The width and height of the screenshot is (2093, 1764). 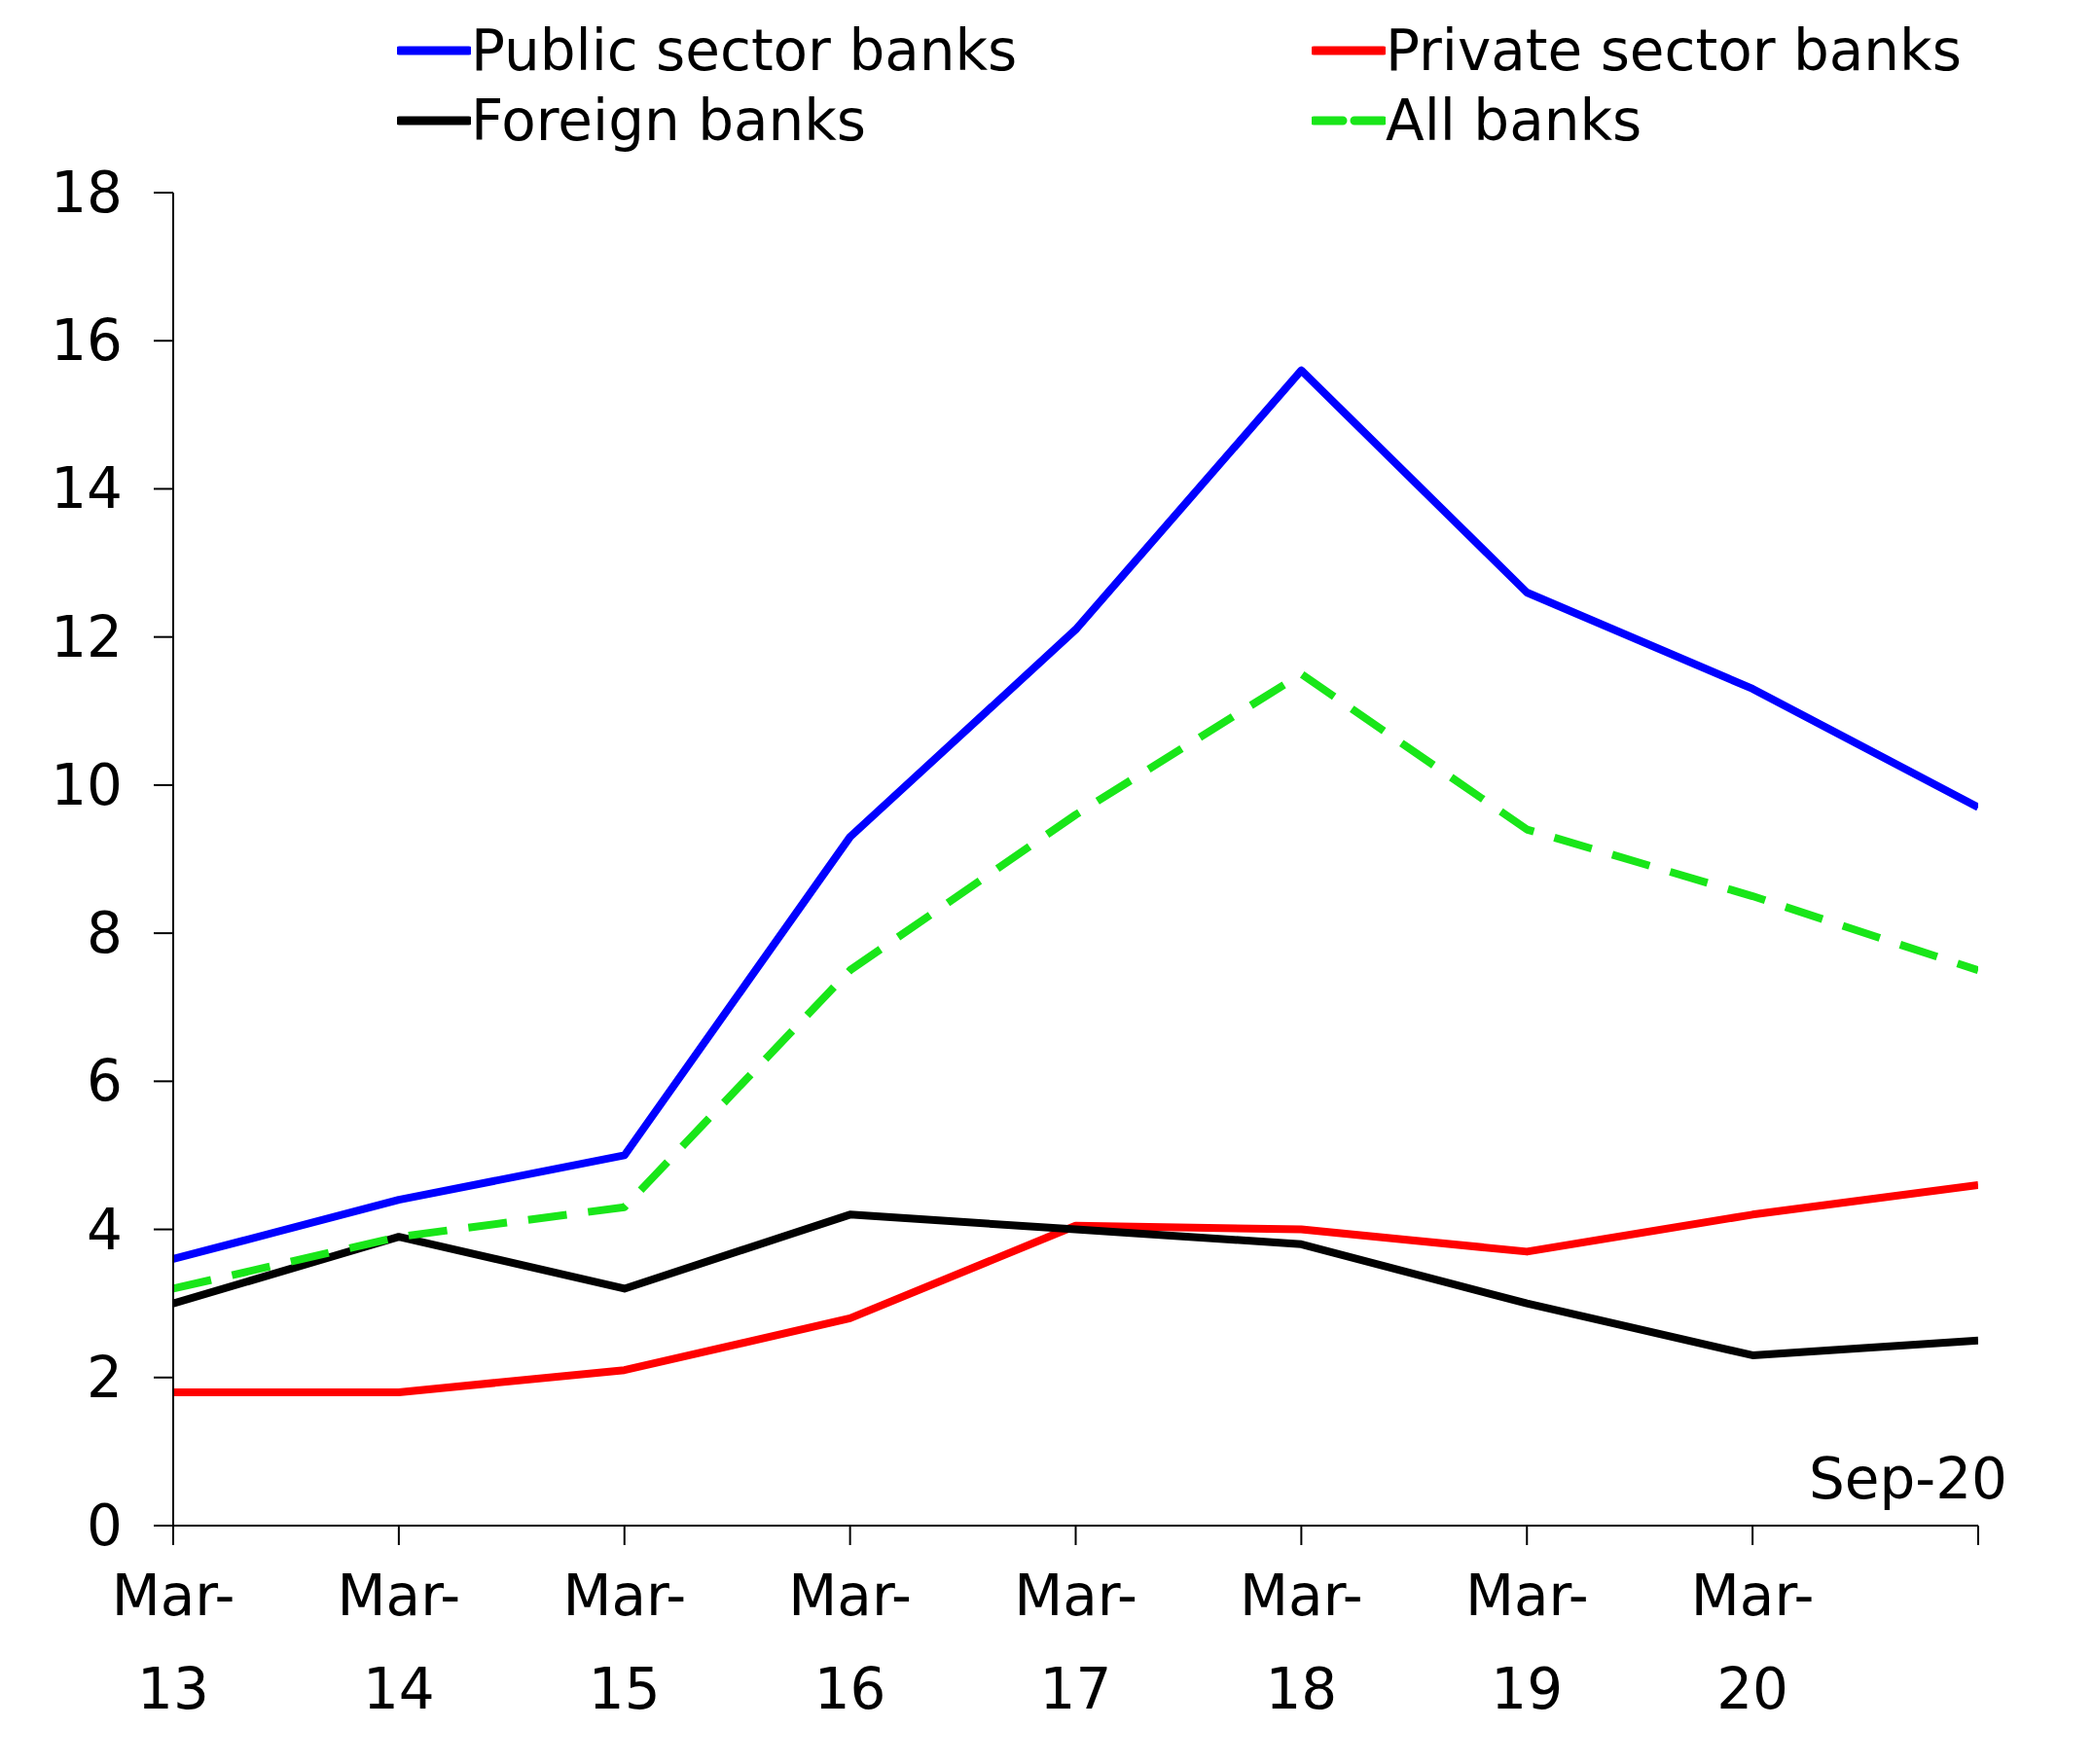 I want to click on x-tick-label: Mar-15, so click(x=624, y=1642).